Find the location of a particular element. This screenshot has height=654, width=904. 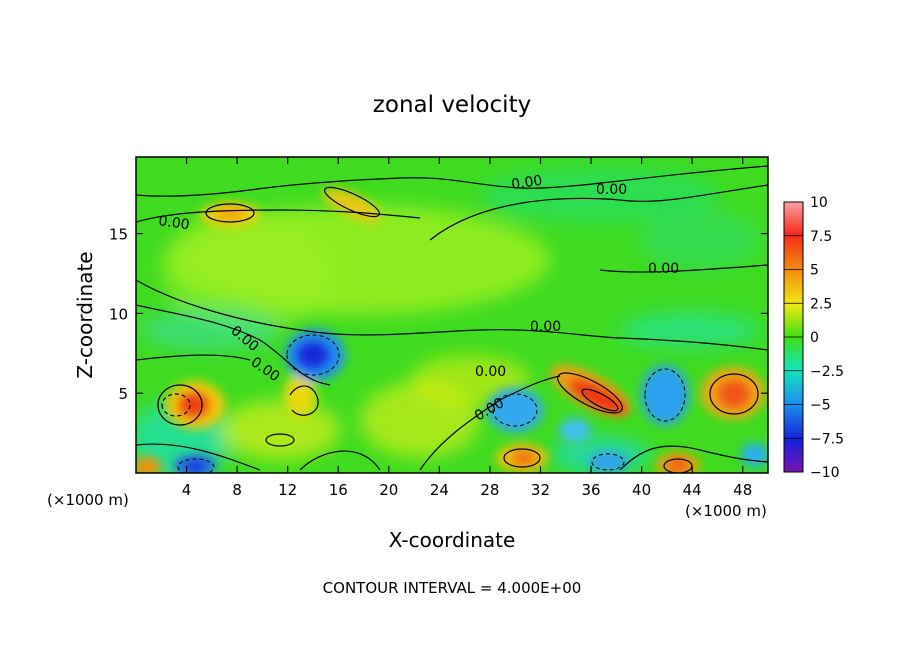

chart-title: zonal velocity is located at coordinates (452, 105).